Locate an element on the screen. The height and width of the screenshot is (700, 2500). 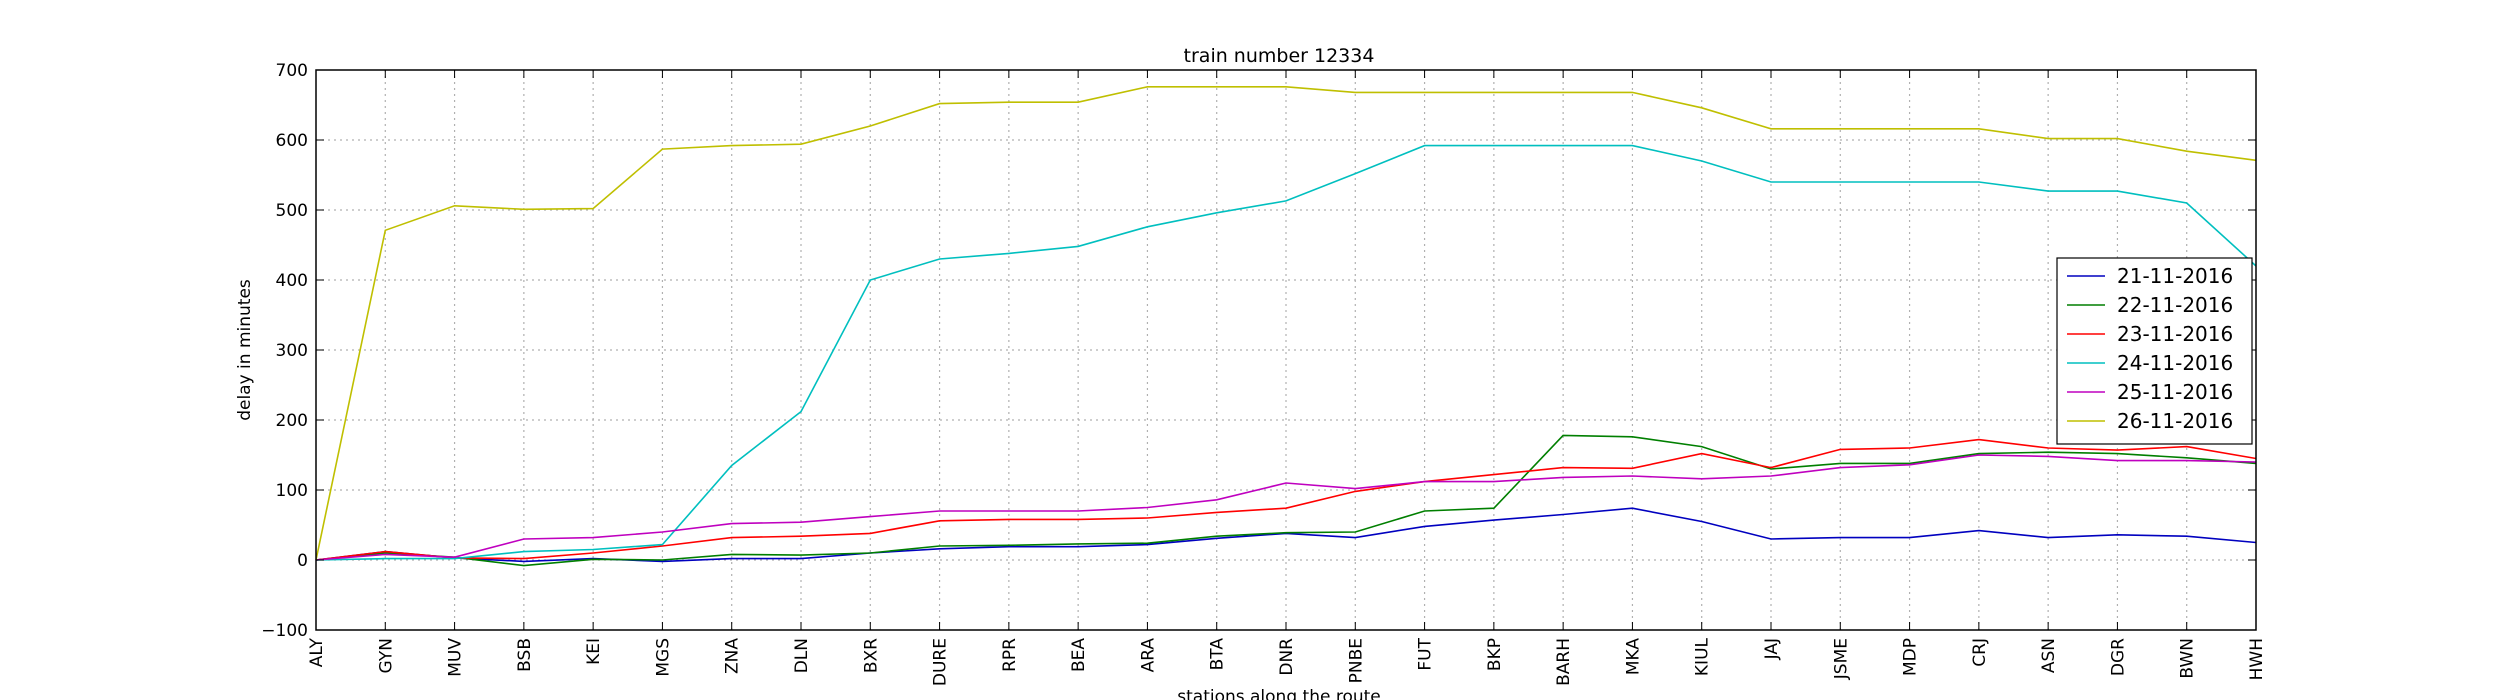
x-tick-label: JAJ is located at coordinates (1772, 649).